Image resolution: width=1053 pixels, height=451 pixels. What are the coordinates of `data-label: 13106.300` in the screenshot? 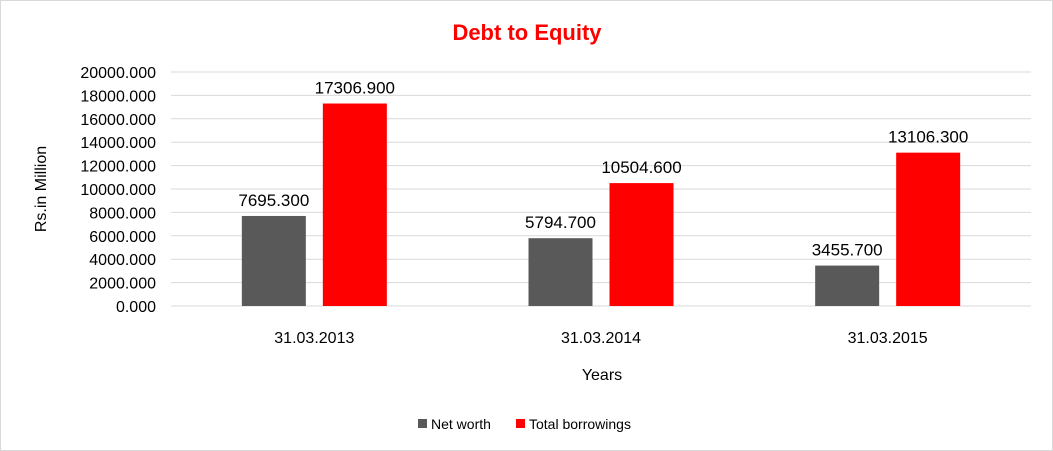 It's located at (928, 137).